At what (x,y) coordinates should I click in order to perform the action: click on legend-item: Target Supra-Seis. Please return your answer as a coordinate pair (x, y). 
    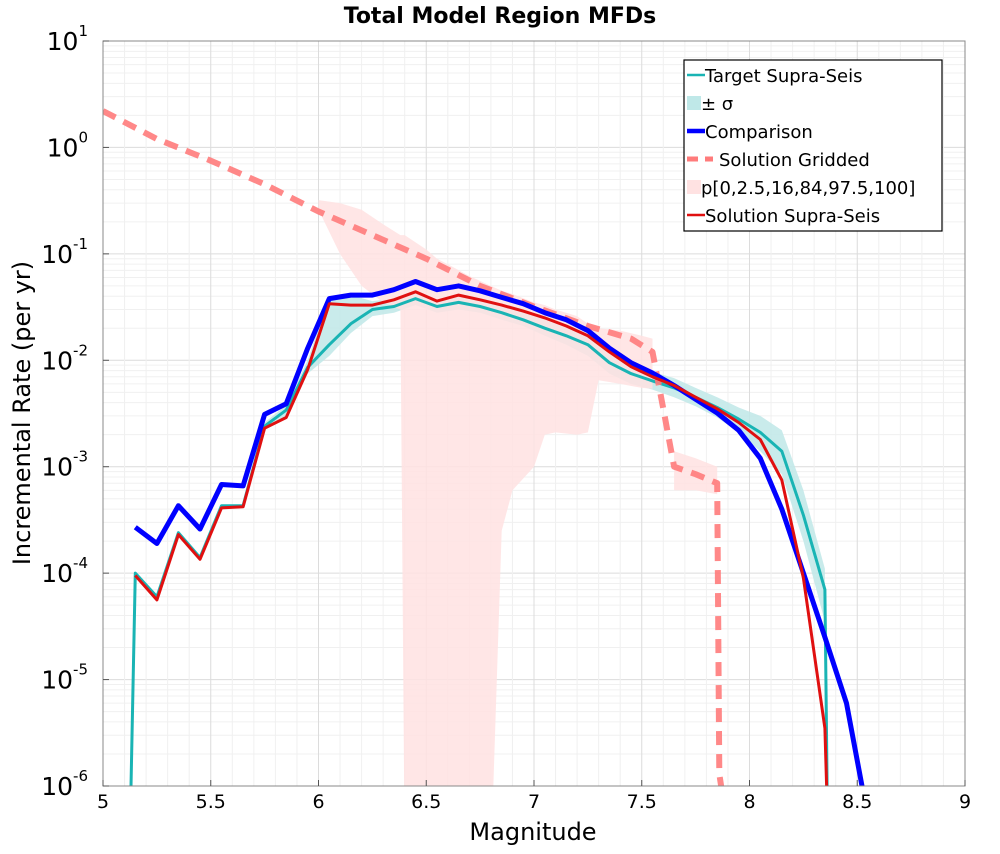
    Looking at the image, I should click on (774, 76).